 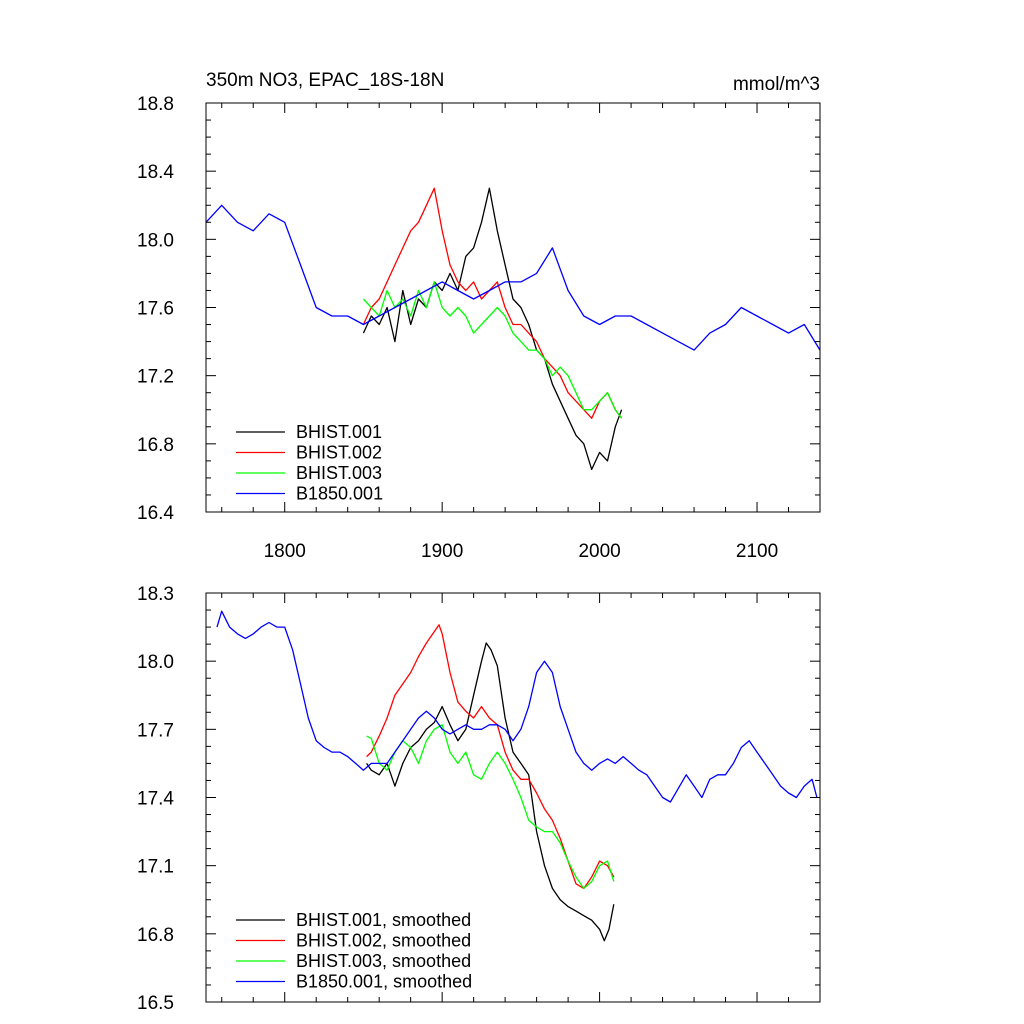 I want to click on legend-label: BHIST.003, smoothed, so click(x=383, y=961).